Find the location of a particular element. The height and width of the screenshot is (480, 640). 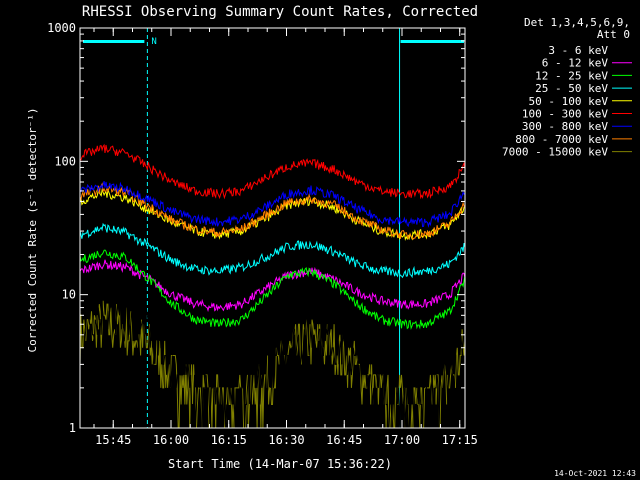

y-tick-label: 1000 is located at coordinates (61, 28).